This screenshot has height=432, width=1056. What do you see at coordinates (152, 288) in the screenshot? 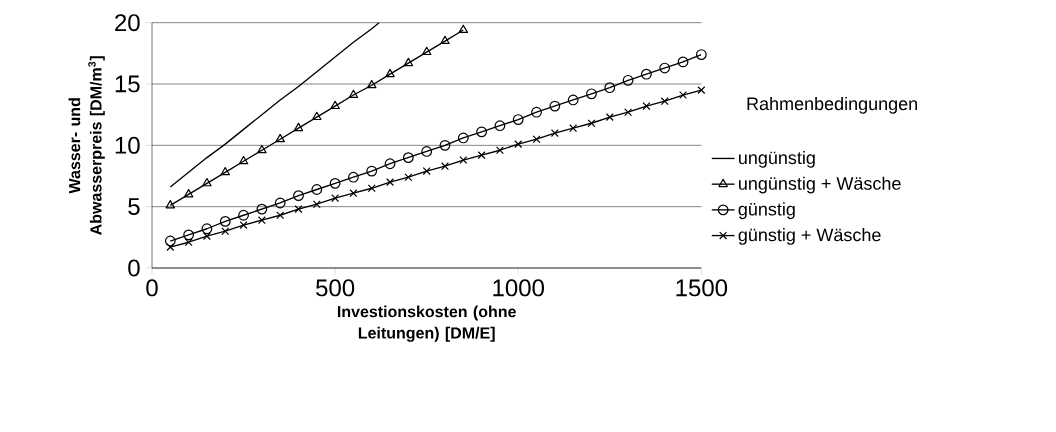
I see `x-tick-label: 0` at bounding box center [152, 288].